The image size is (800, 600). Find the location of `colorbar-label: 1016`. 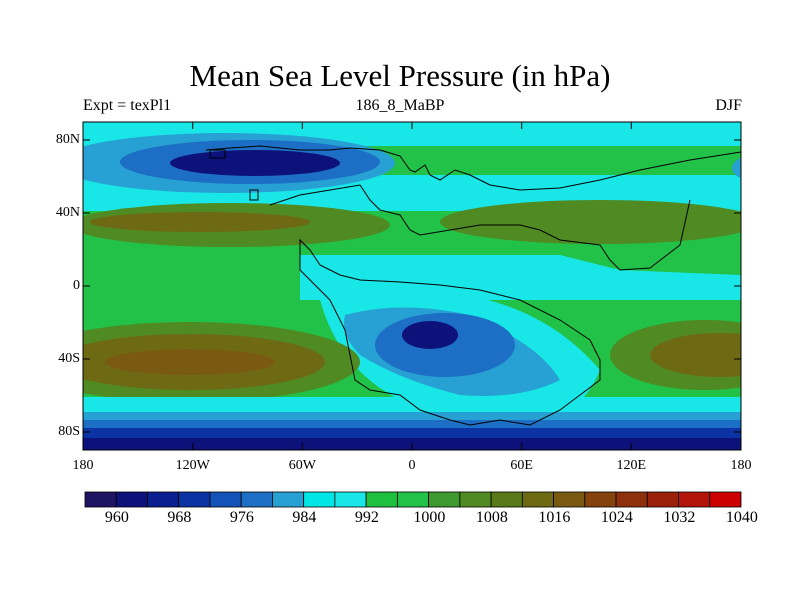

colorbar-label: 1016 is located at coordinates (554, 517).